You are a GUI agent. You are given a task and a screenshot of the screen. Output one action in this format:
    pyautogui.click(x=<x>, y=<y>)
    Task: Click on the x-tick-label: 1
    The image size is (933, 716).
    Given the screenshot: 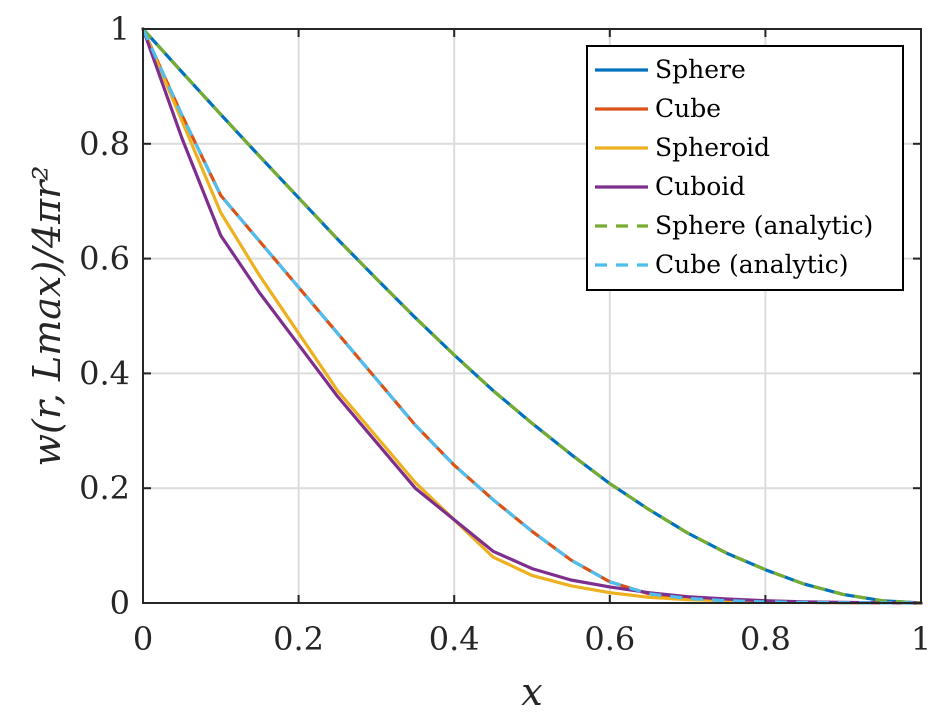 What is the action you would take?
    pyautogui.click(x=921, y=639)
    